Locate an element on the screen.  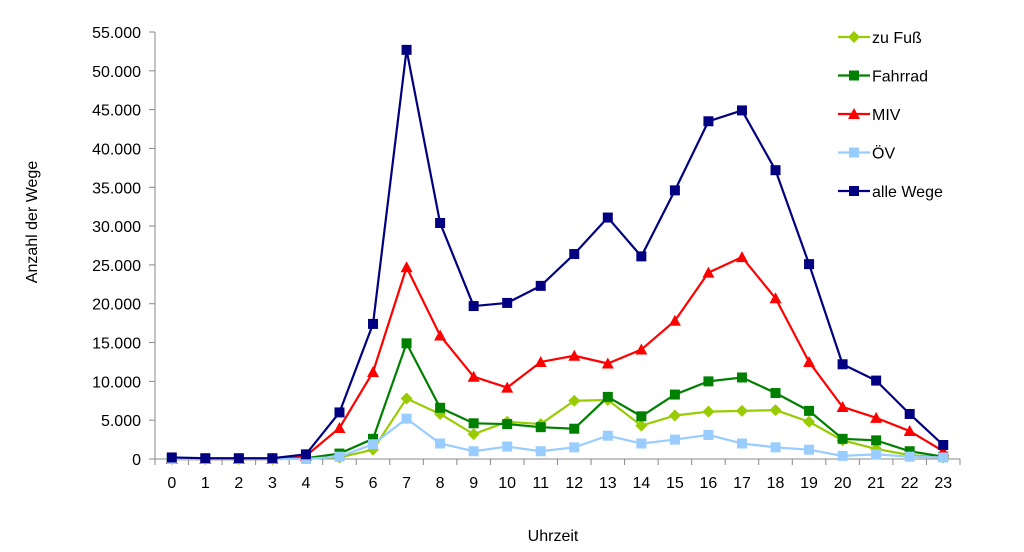
legend-item: ÖV is located at coordinates (866, 154).